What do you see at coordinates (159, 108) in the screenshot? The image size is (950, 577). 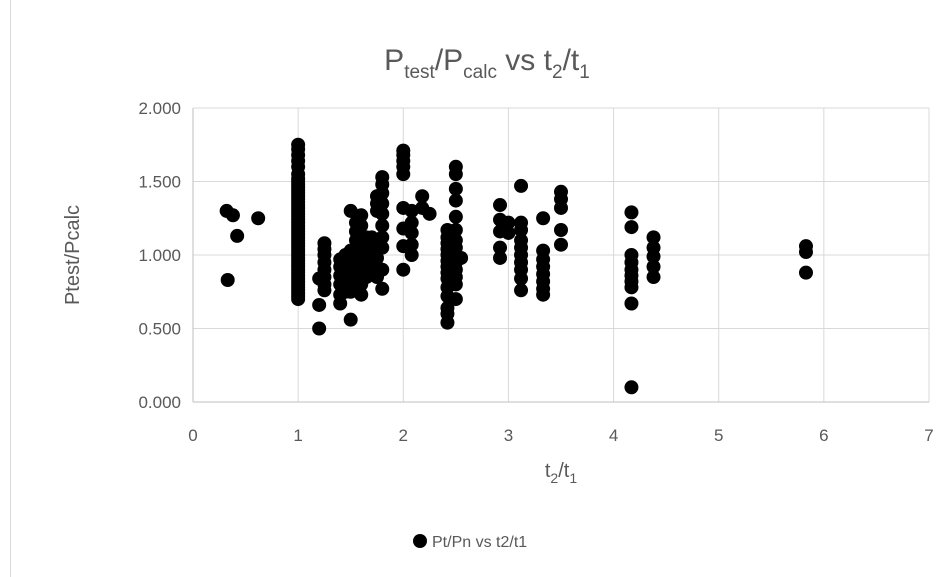 I see `y-tick-label: 2.000` at bounding box center [159, 108].